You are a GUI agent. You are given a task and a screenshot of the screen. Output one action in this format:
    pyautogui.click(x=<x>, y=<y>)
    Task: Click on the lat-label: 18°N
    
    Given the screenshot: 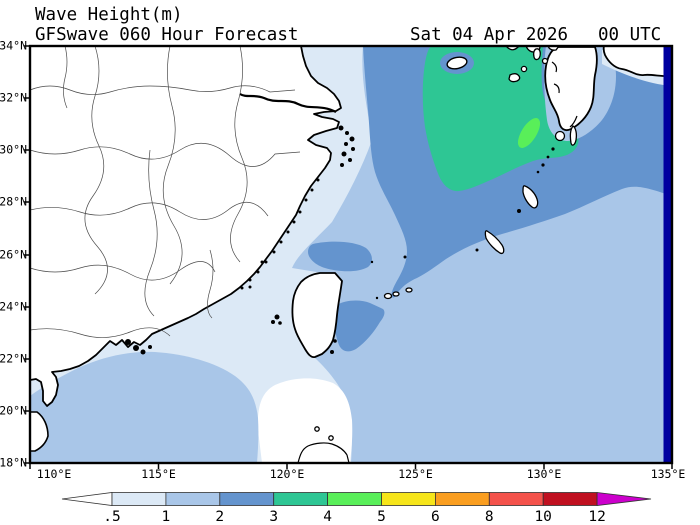 What is the action you would take?
    pyautogui.click(x=13, y=463)
    